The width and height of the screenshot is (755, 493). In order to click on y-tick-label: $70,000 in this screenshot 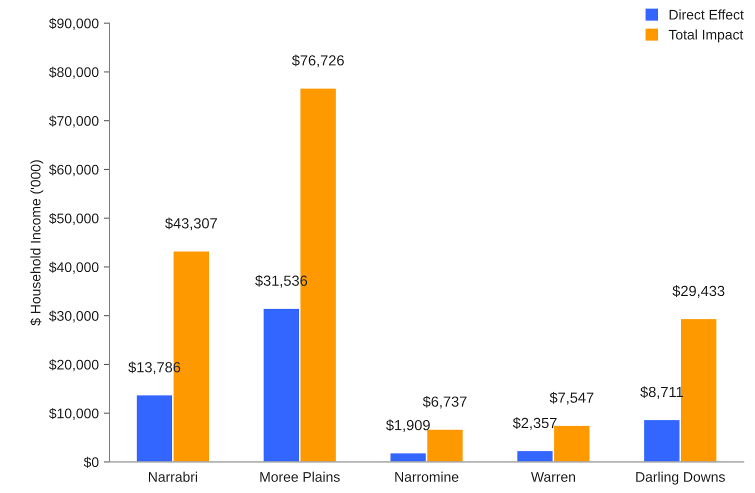, I will do `click(74, 121)`.